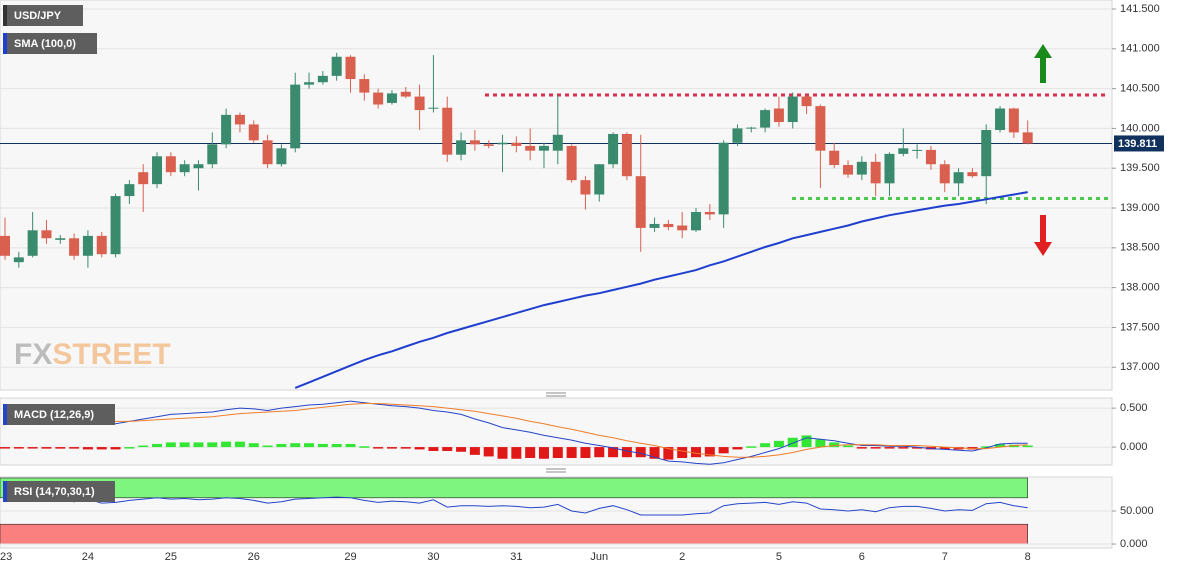  What do you see at coordinates (45, 44) in the screenshot?
I see `legend-entry: SMA (100,0)` at bounding box center [45, 44].